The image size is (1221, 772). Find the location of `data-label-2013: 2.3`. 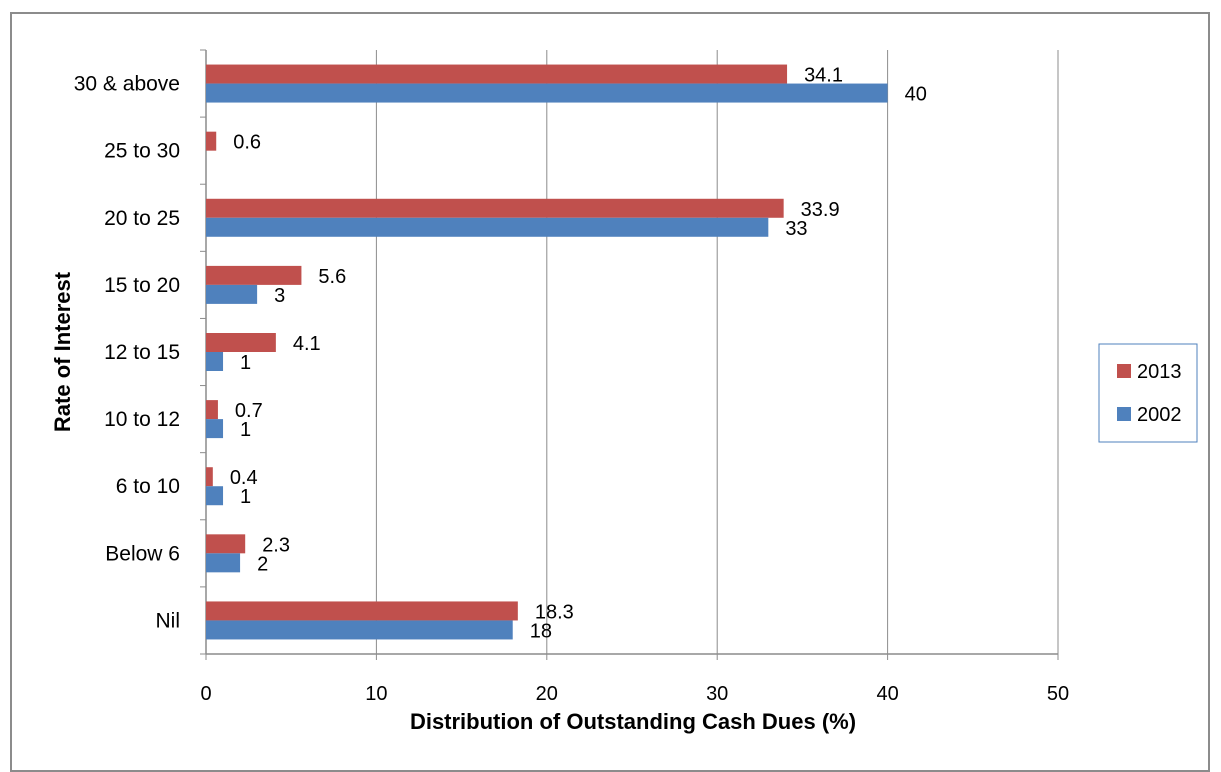

data-label-2013: 2.3 is located at coordinates (276, 545).